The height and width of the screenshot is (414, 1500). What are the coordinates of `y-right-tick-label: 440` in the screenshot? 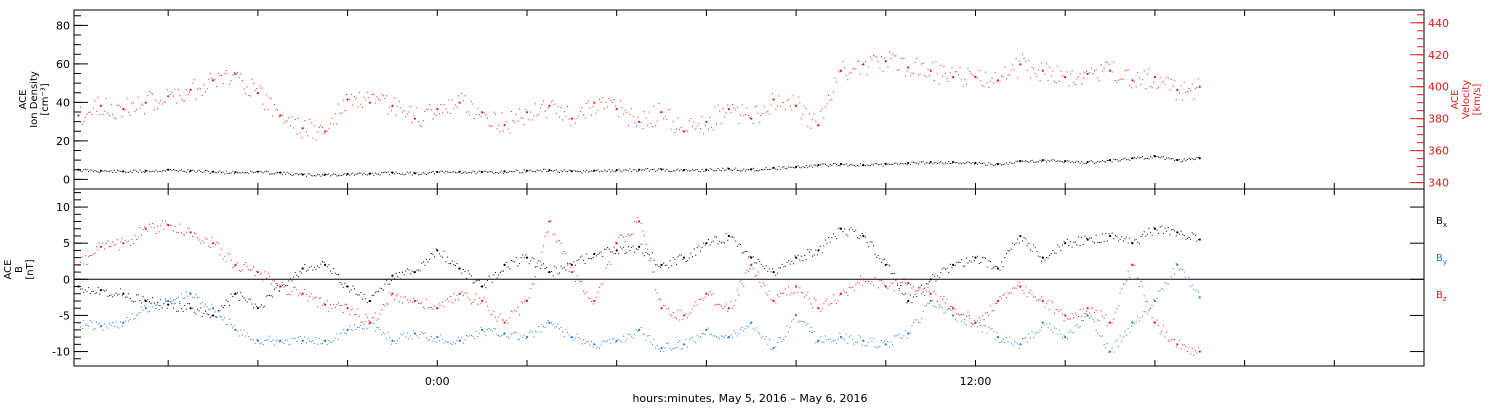 It's located at (1438, 23).